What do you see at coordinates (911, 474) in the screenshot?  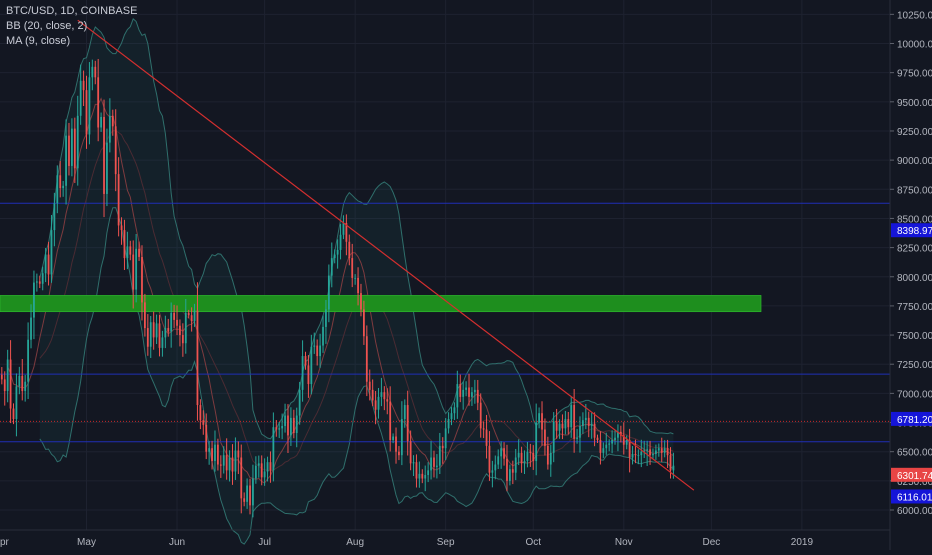 I see `price-label: 6301.74` at bounding box center [911, 474].